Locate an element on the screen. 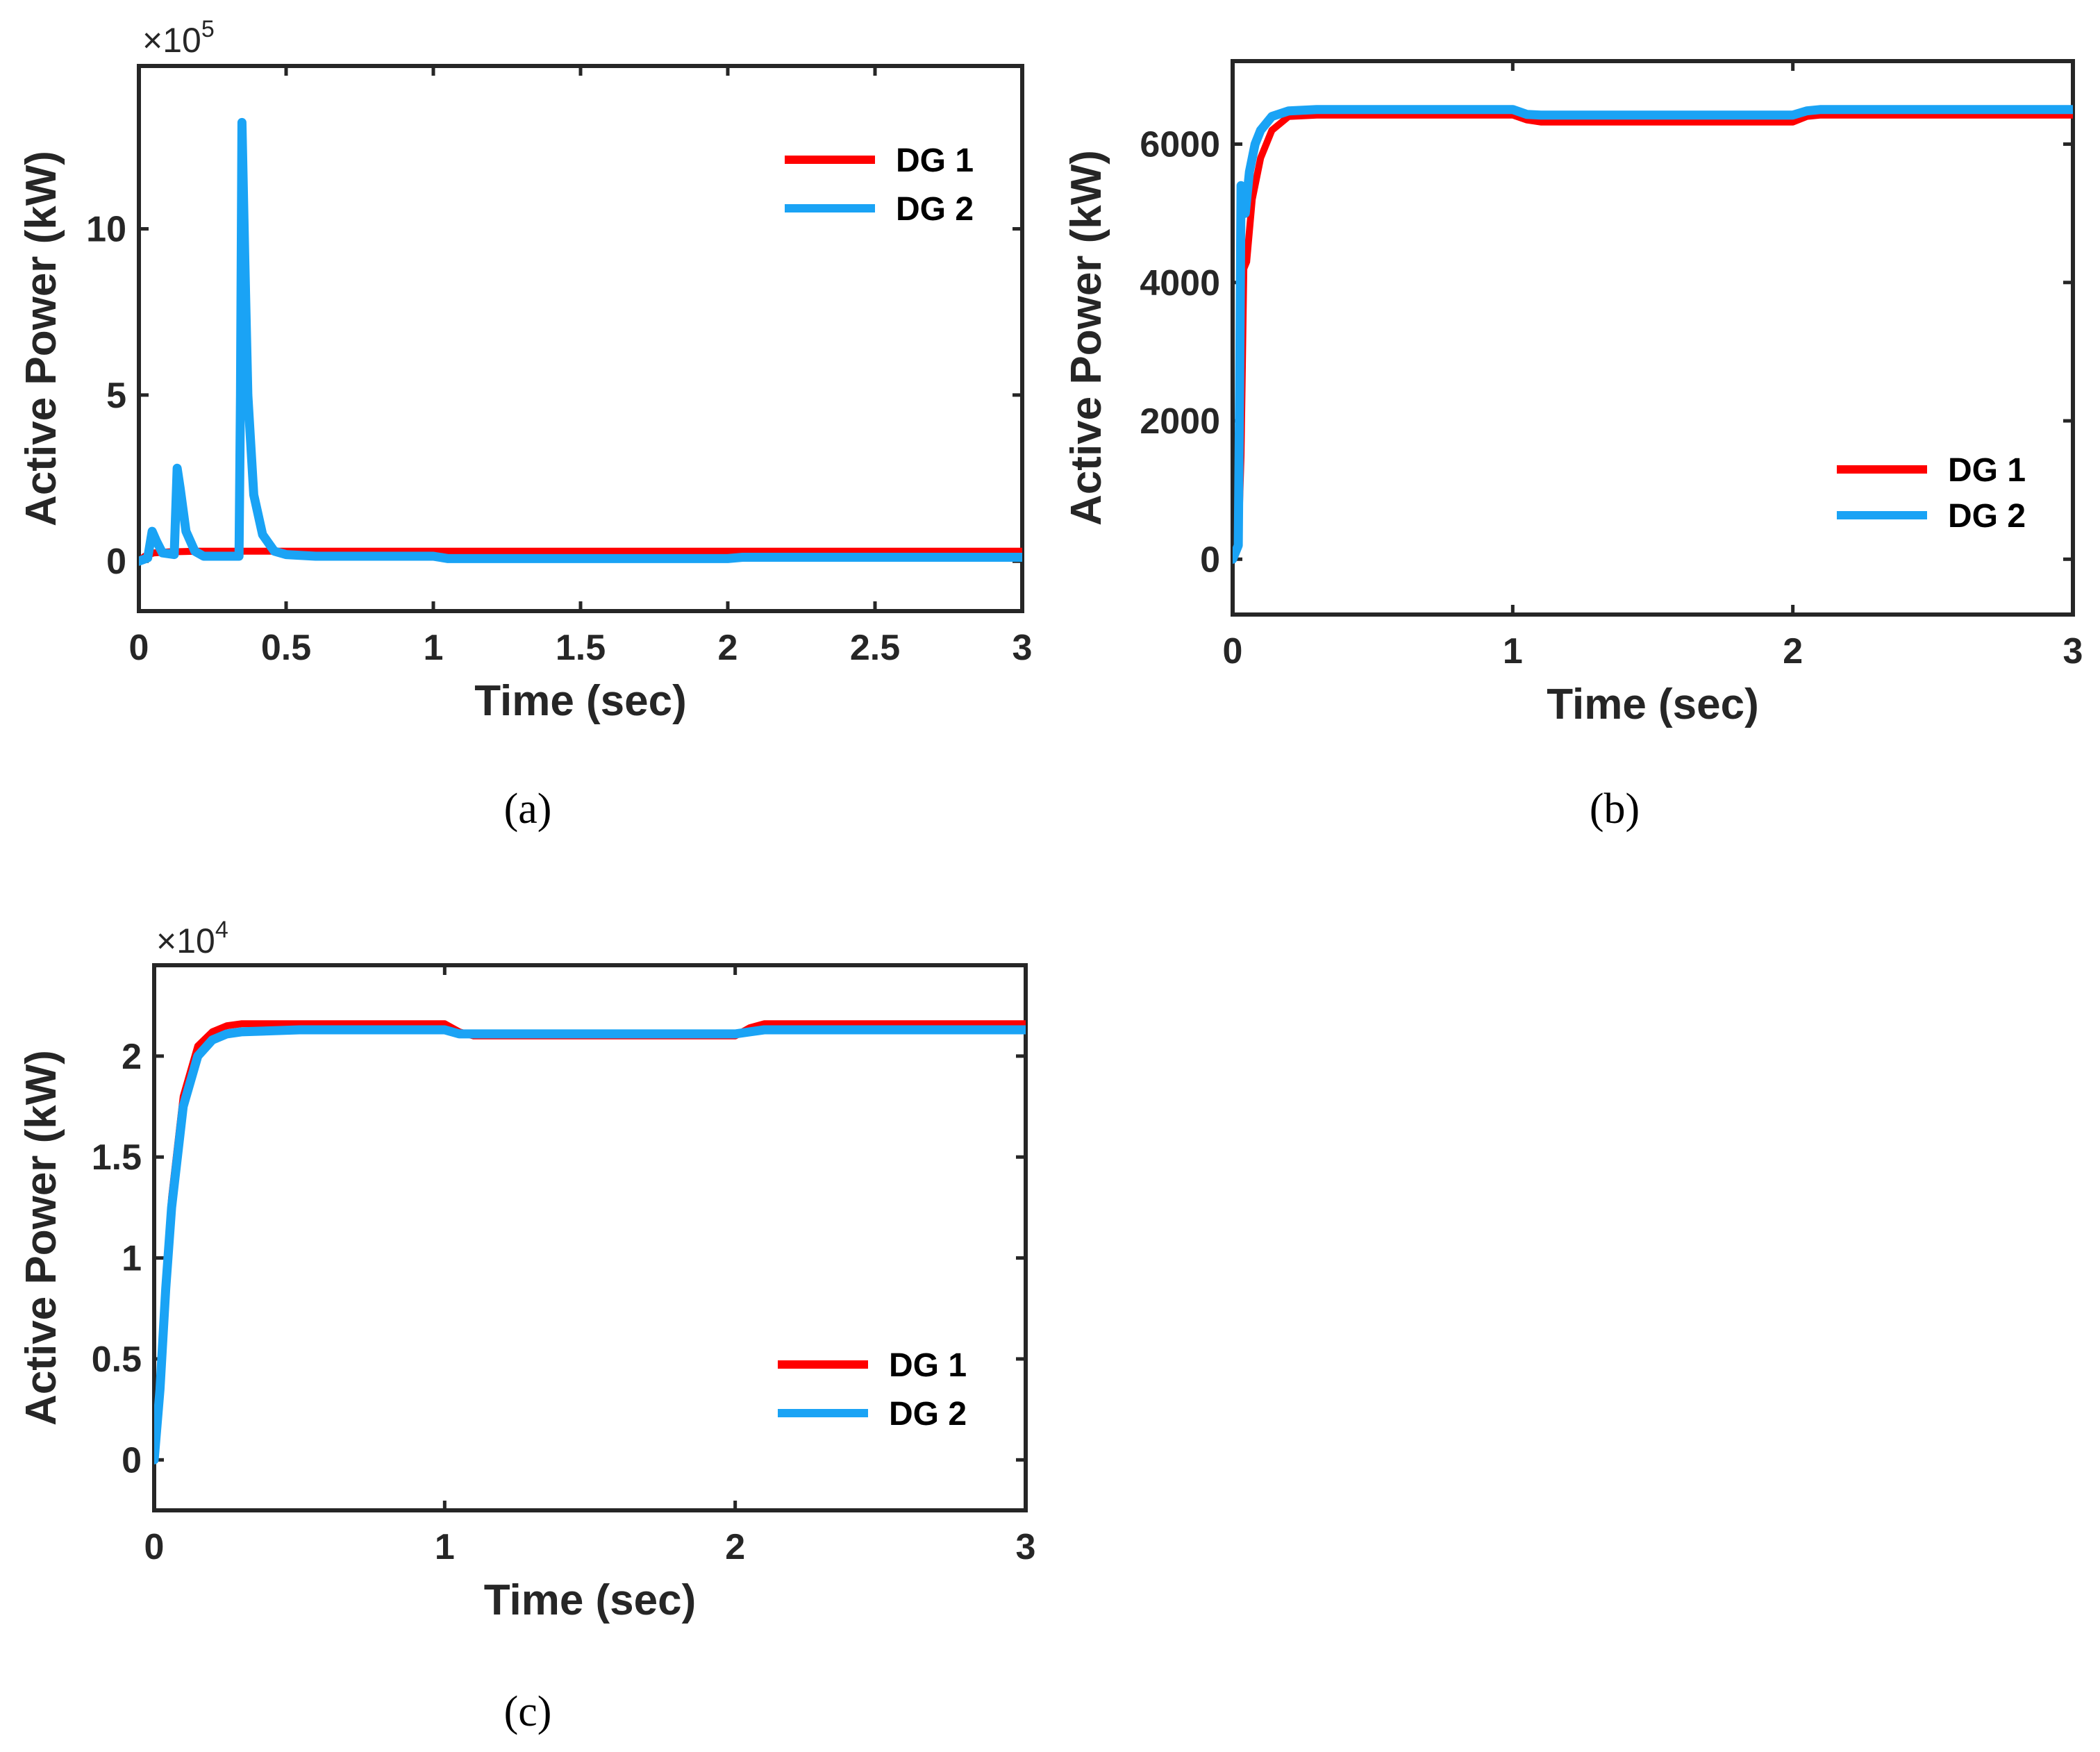  y-tick-label: 0.5 is located at coordinates (117, 1360).